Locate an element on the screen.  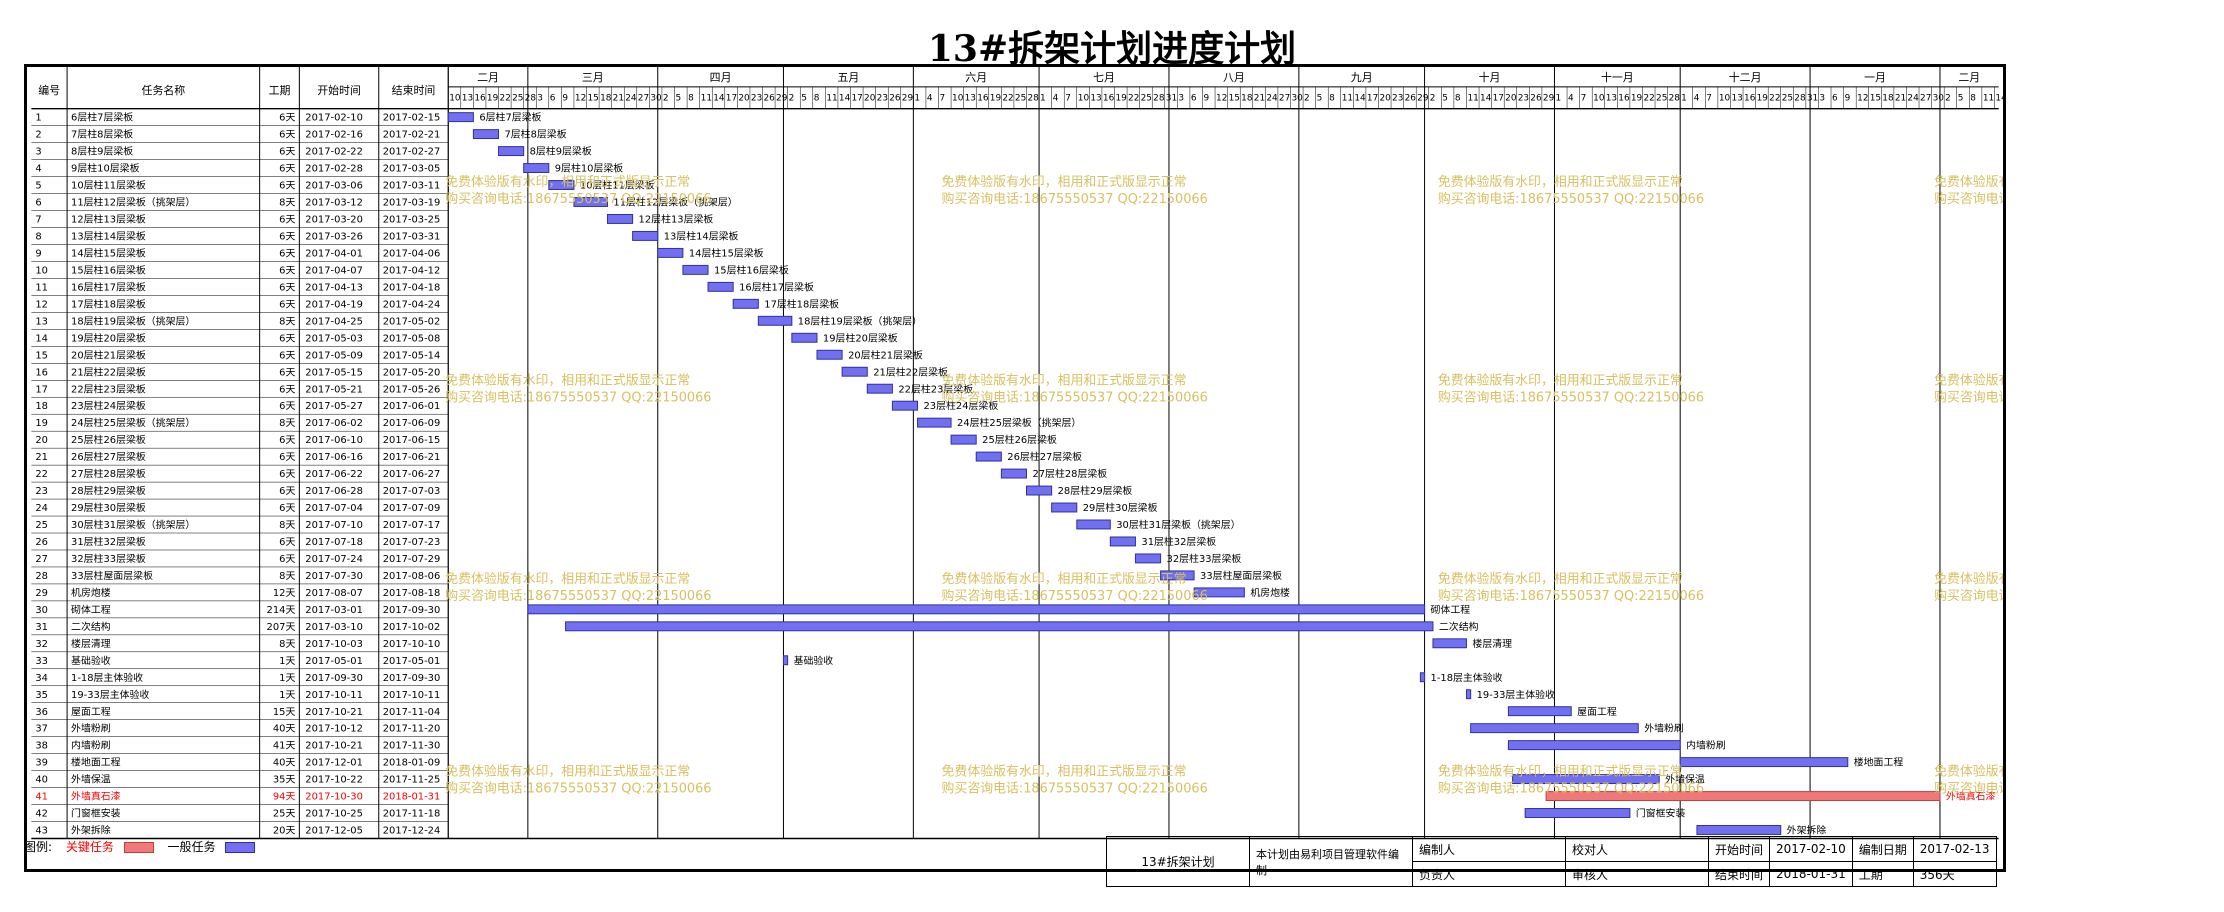
task-duration: 207天 is located at coordinates (281, 627).